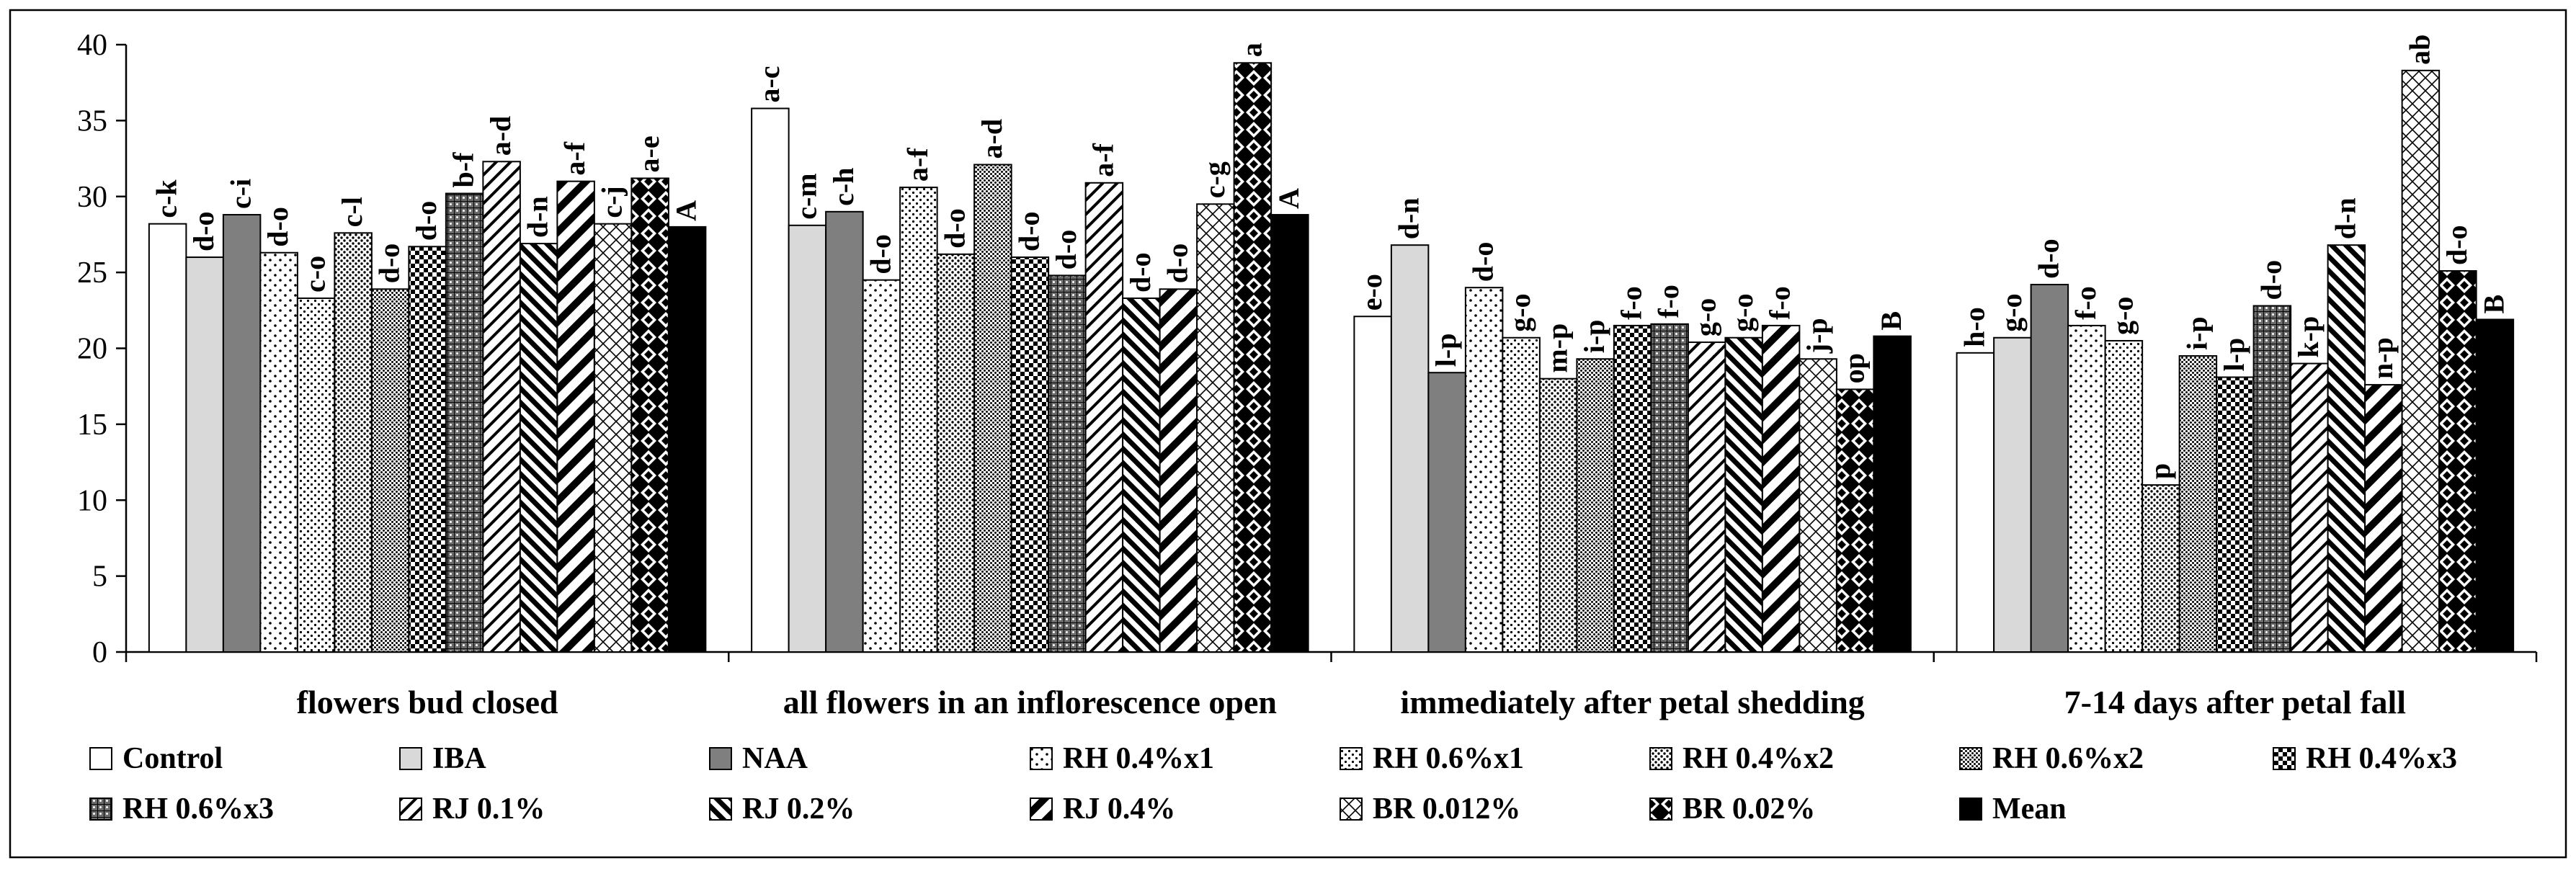 The height and width of the screenshot is (871, 2576). I want to click on legend-label: RJ 0.1%, so click(488, 809).